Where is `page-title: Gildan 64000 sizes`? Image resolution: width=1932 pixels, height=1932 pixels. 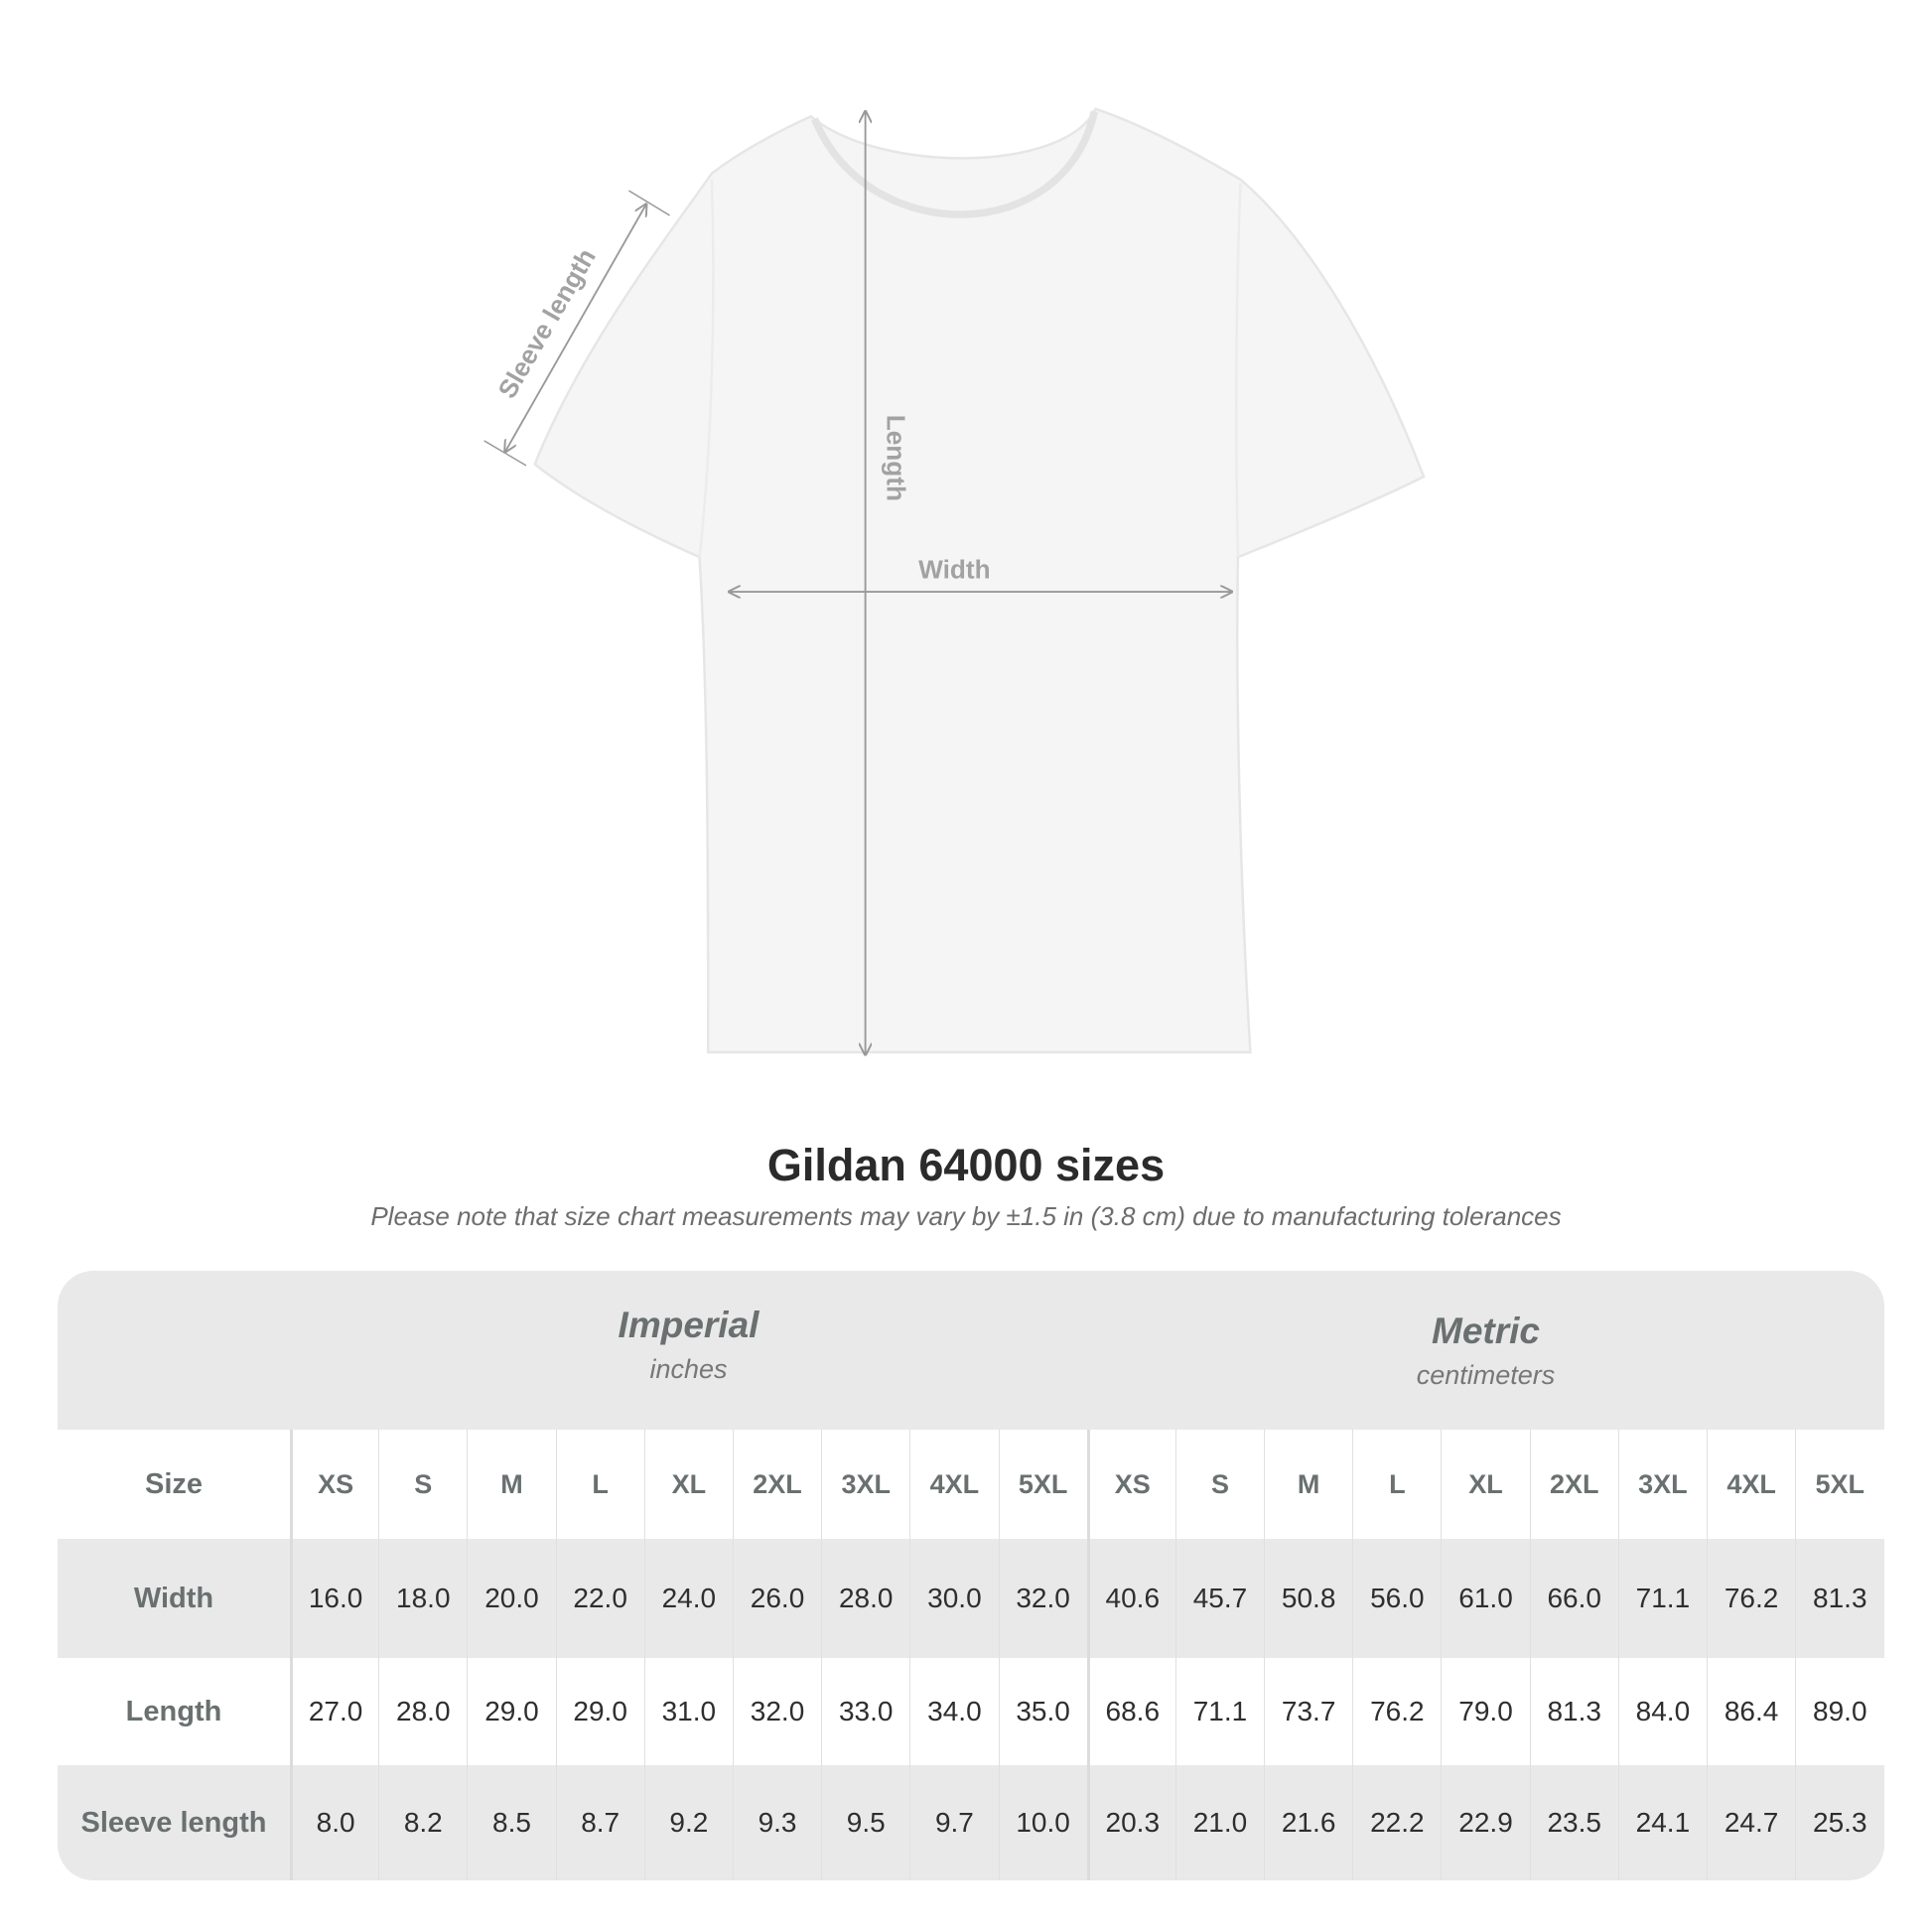
page-title: Gildan 64000 sizes is located at coordinates (966, 1165).